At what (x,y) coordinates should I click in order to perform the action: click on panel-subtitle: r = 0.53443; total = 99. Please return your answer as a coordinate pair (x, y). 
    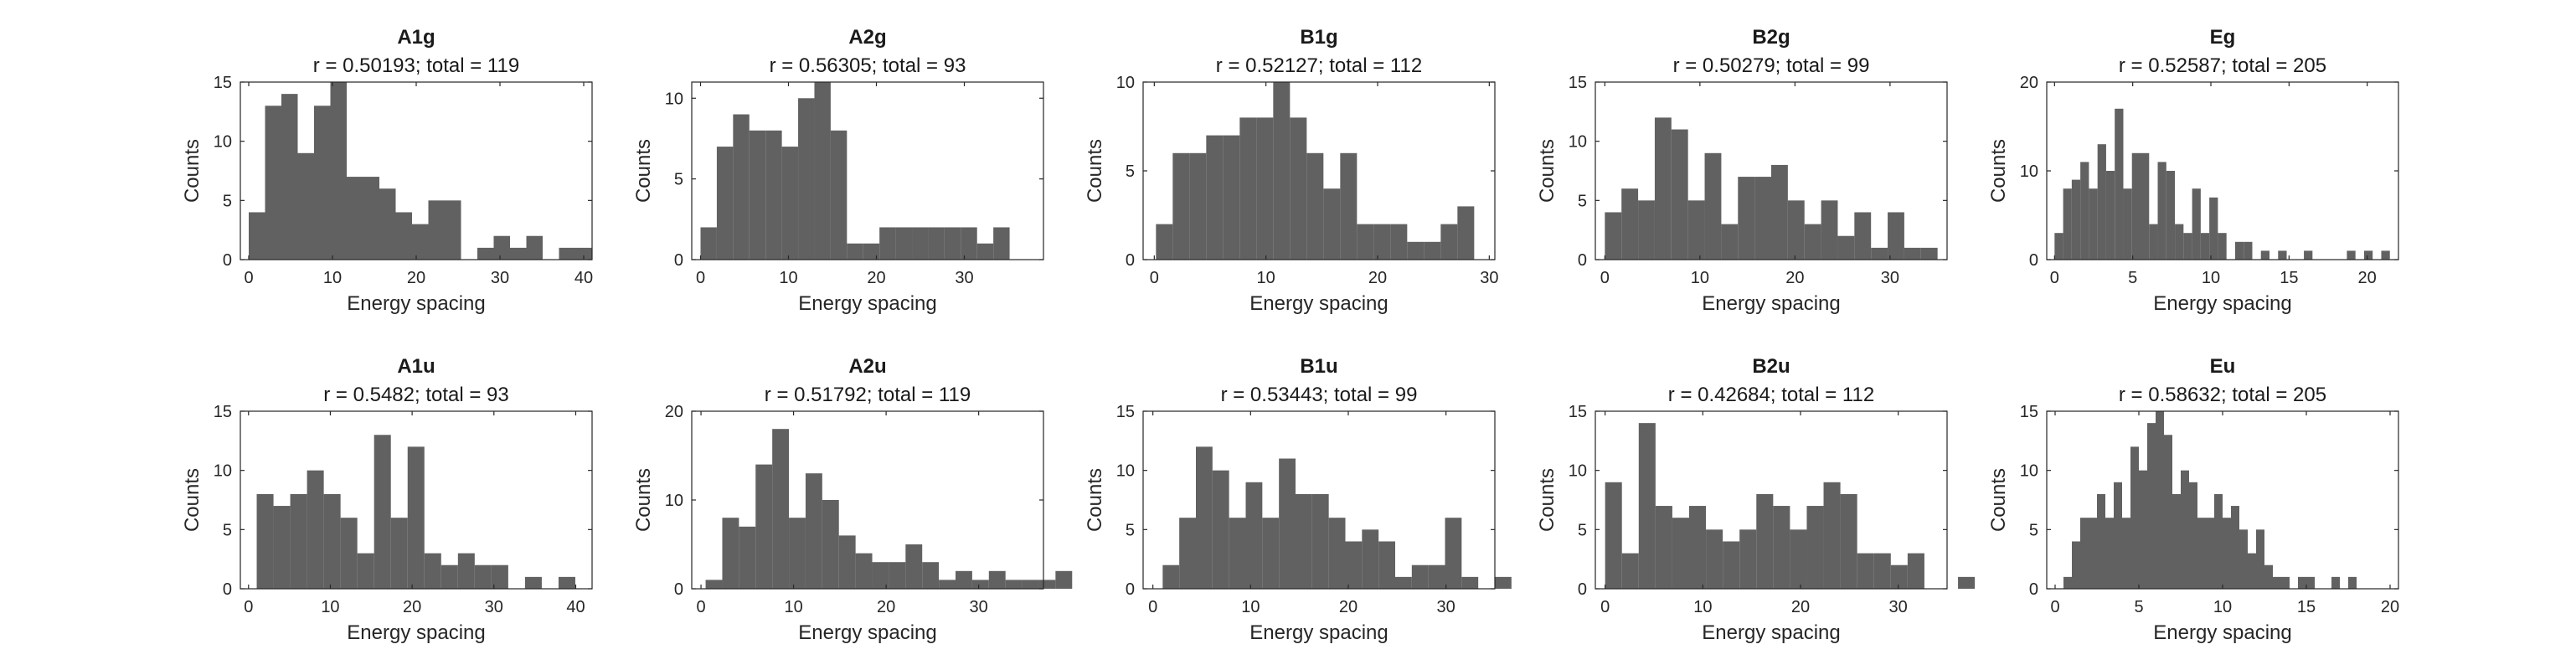
    Looking at the image, I should click on (1319, 395).